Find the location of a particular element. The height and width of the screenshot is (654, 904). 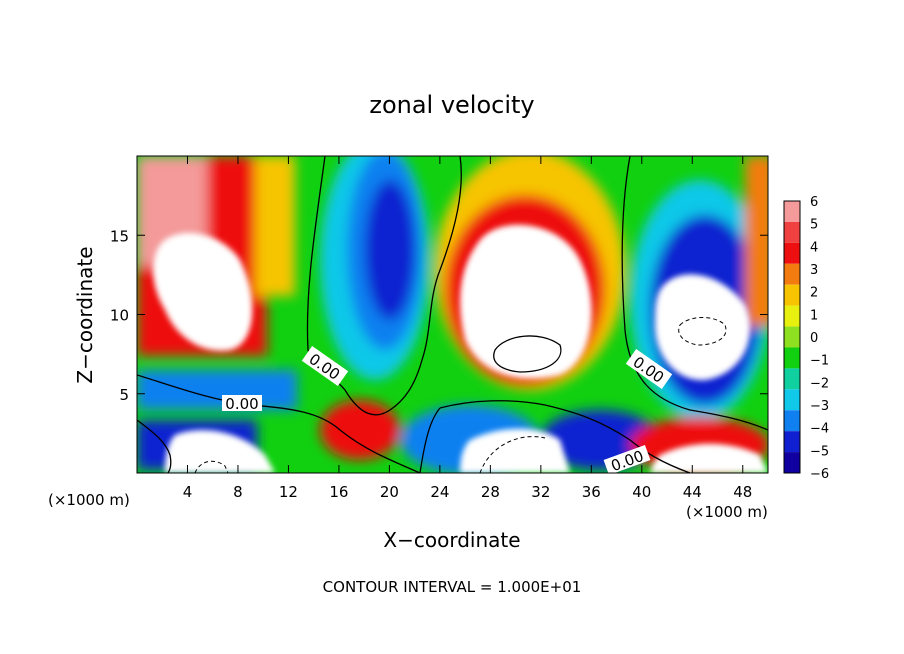

x-units-right: (×1000 m) is located at coordinates (727, 512).